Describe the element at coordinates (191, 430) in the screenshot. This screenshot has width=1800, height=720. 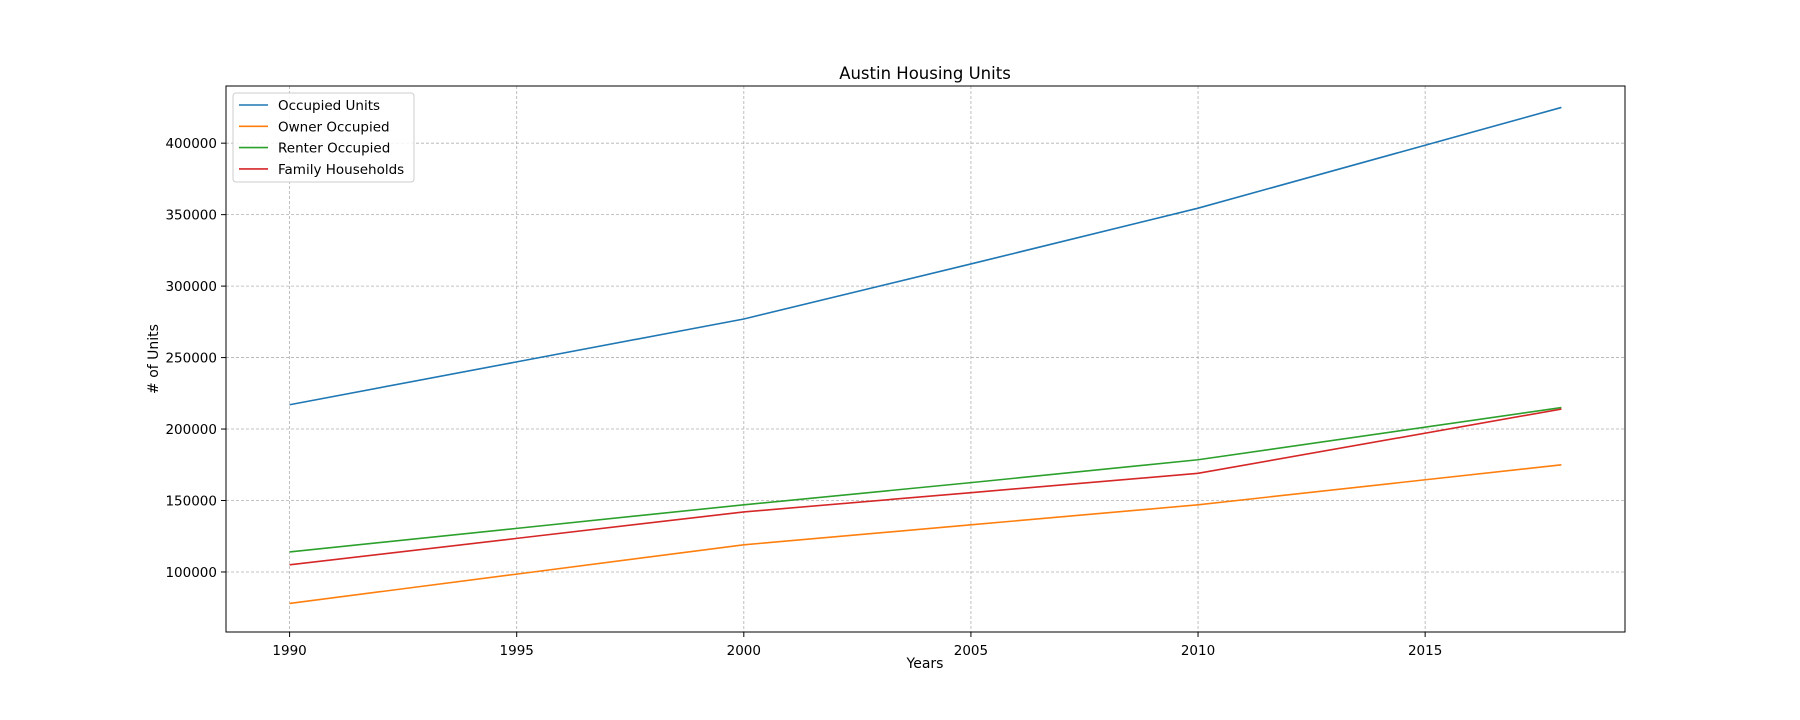
I see `y-tick-label: 200000` at that location.